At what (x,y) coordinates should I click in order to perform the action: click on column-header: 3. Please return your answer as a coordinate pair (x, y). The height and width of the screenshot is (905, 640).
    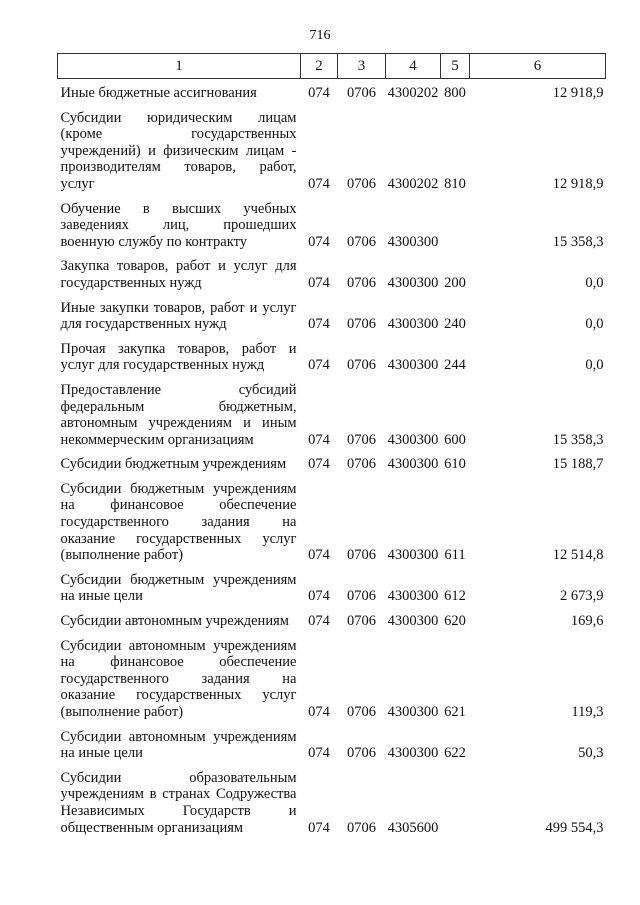
    Looking at the image, I should click on (361, 66).